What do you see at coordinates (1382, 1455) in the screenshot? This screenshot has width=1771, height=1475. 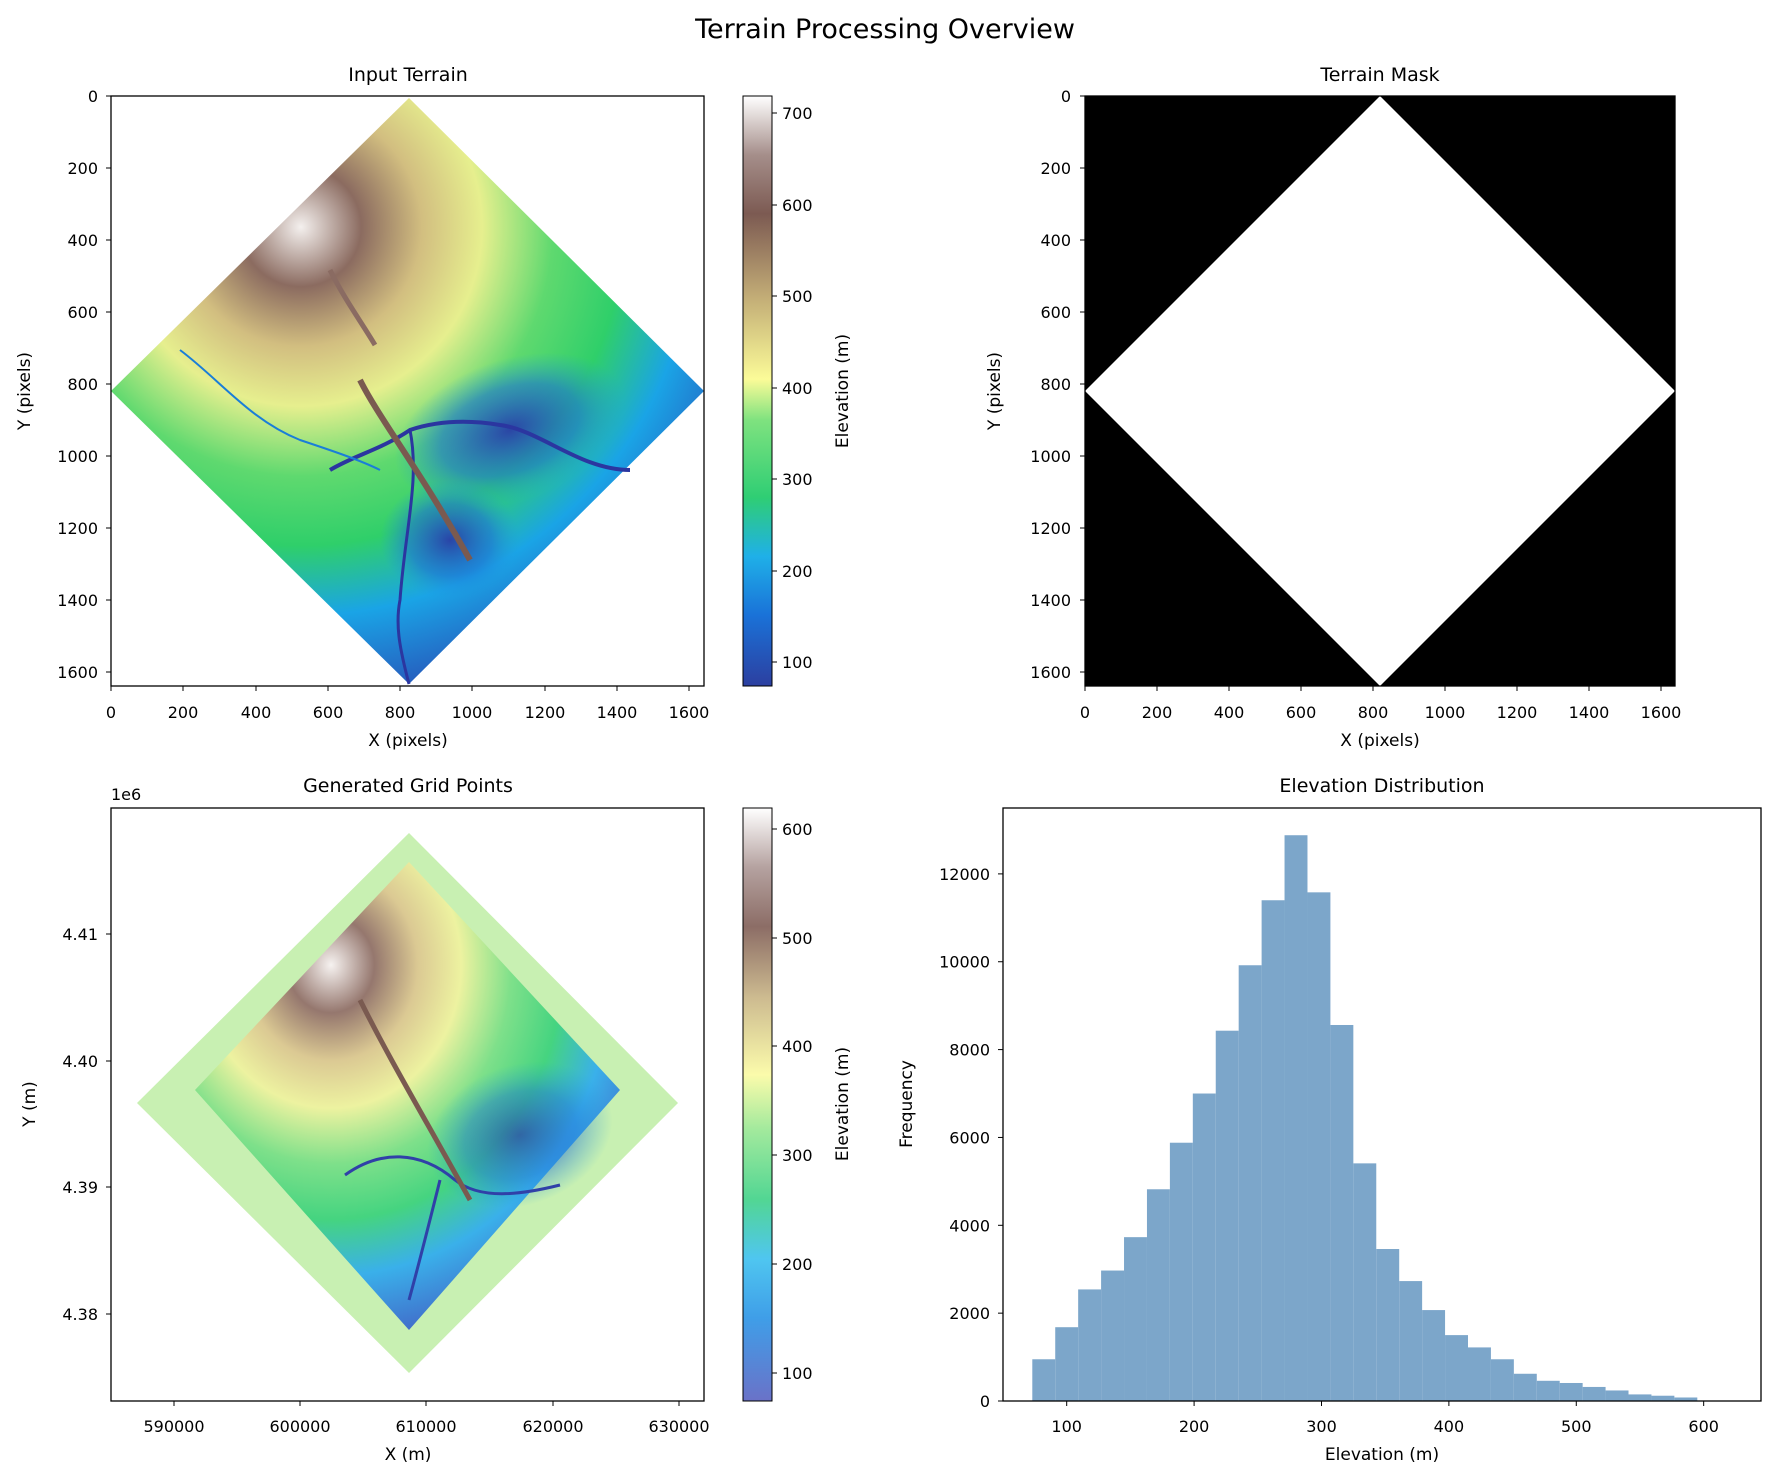 I see `x-axis-label: Elevation (m)` at bounding box center [1382, 1455].